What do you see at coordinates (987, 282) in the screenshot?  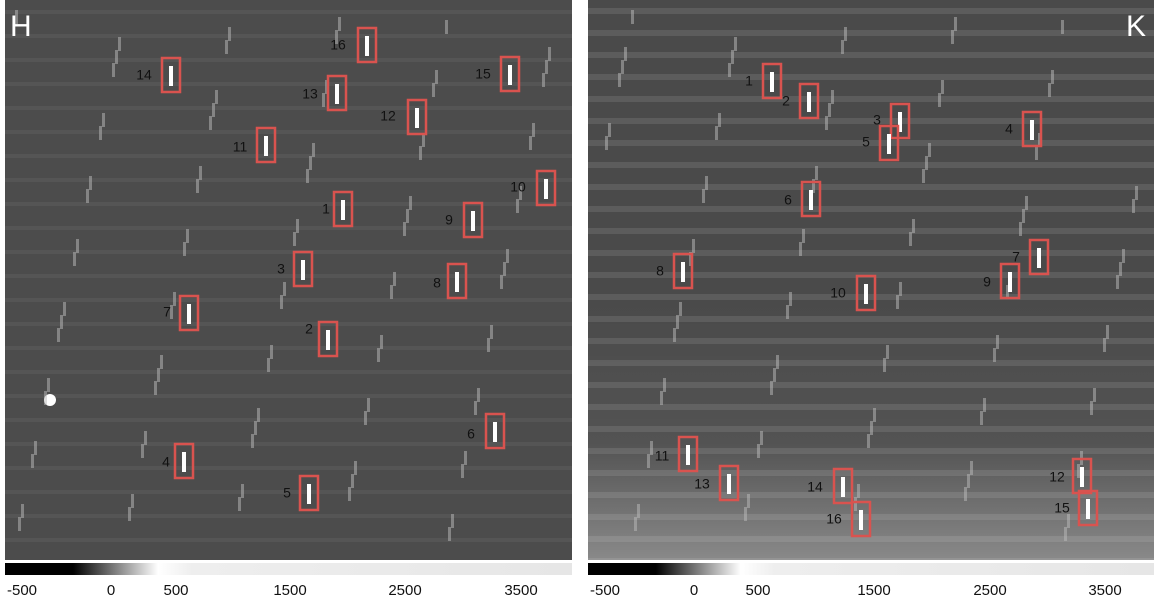 I see `box-label: 9` at bounding box center [987, 282].